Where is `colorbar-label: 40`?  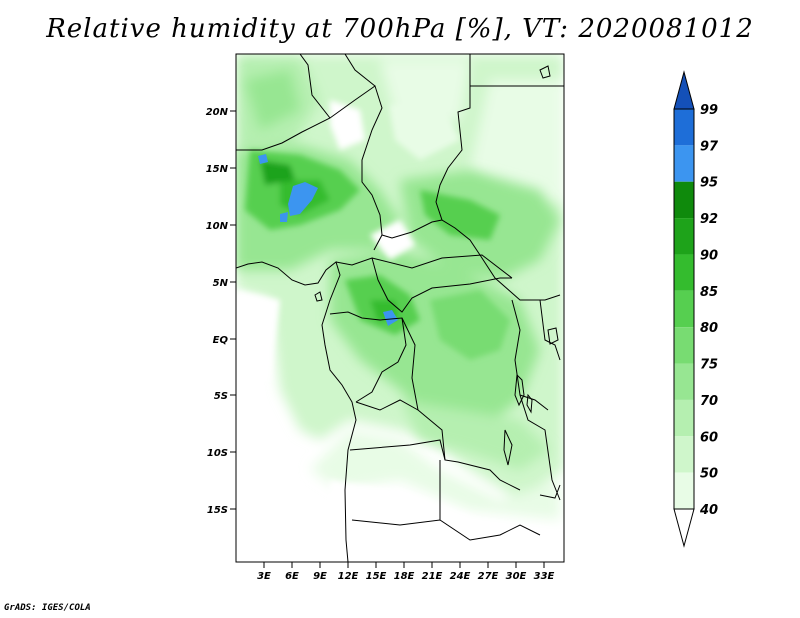 colorbar-label: 40 is located at coordinates (708, 510).